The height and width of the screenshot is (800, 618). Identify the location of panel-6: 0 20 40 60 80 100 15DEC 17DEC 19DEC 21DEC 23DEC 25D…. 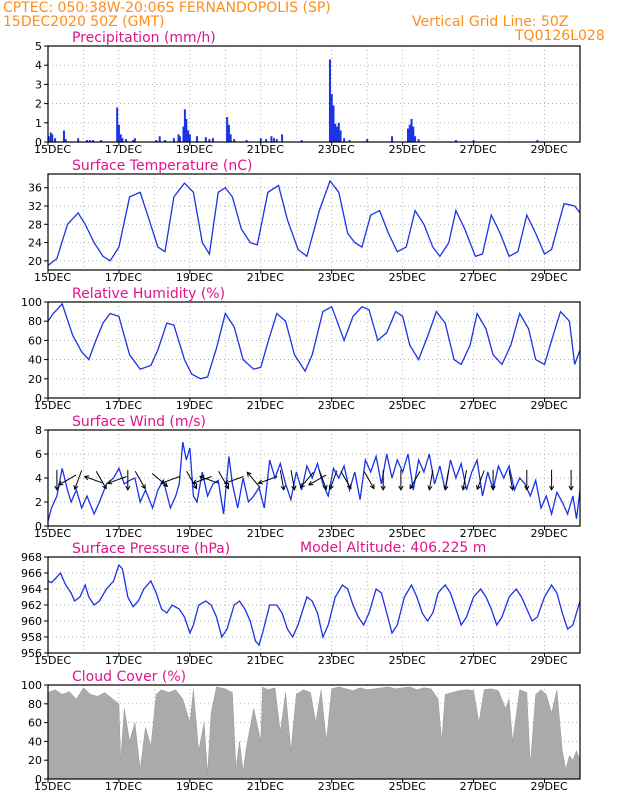
(301, 731).